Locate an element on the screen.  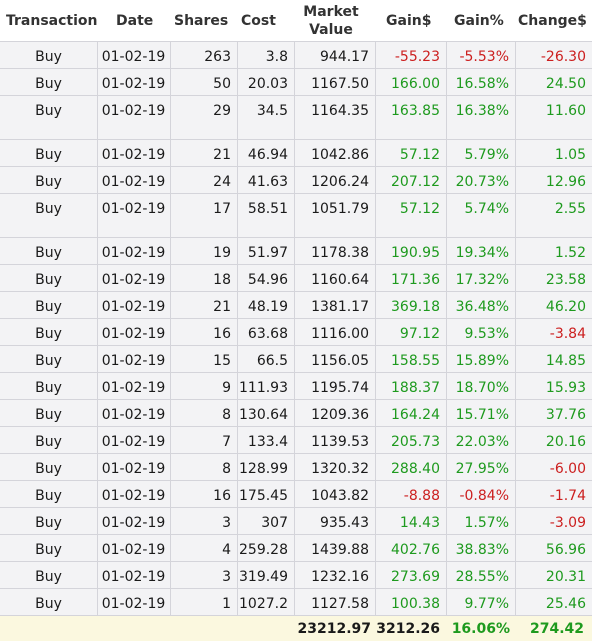
cell-gain-pct: 36.48% is located at coordinates (482, 307).